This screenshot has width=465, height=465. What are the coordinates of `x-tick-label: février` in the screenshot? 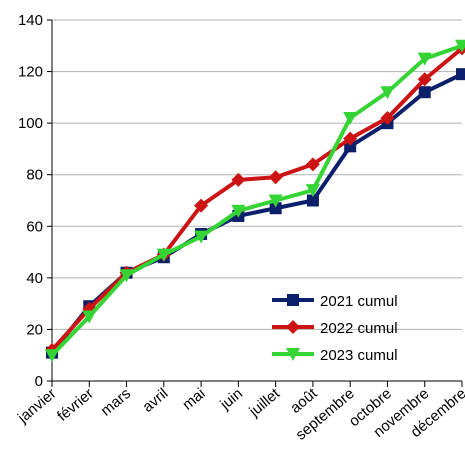 It's located at (75, 405).